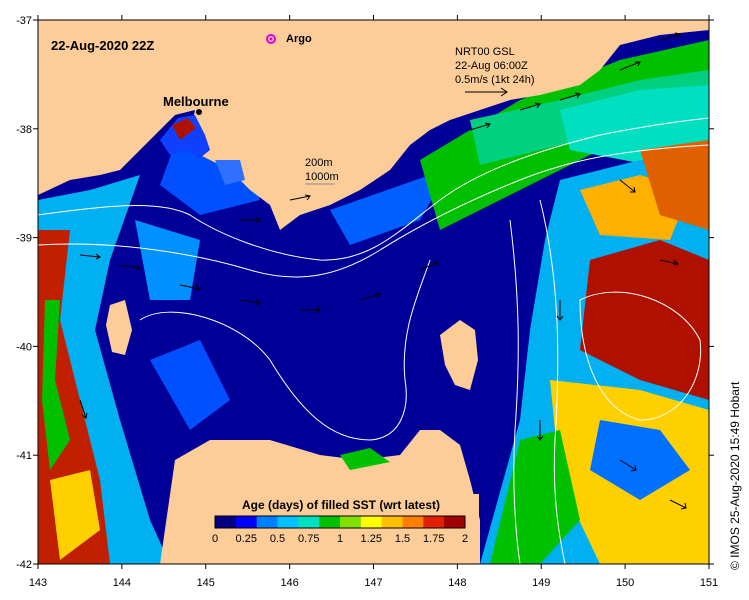 The image size is (749, 600). Describe the element at coordinates (24, 21) in the screenshot. I see `y-tick-label: -37` at that location.